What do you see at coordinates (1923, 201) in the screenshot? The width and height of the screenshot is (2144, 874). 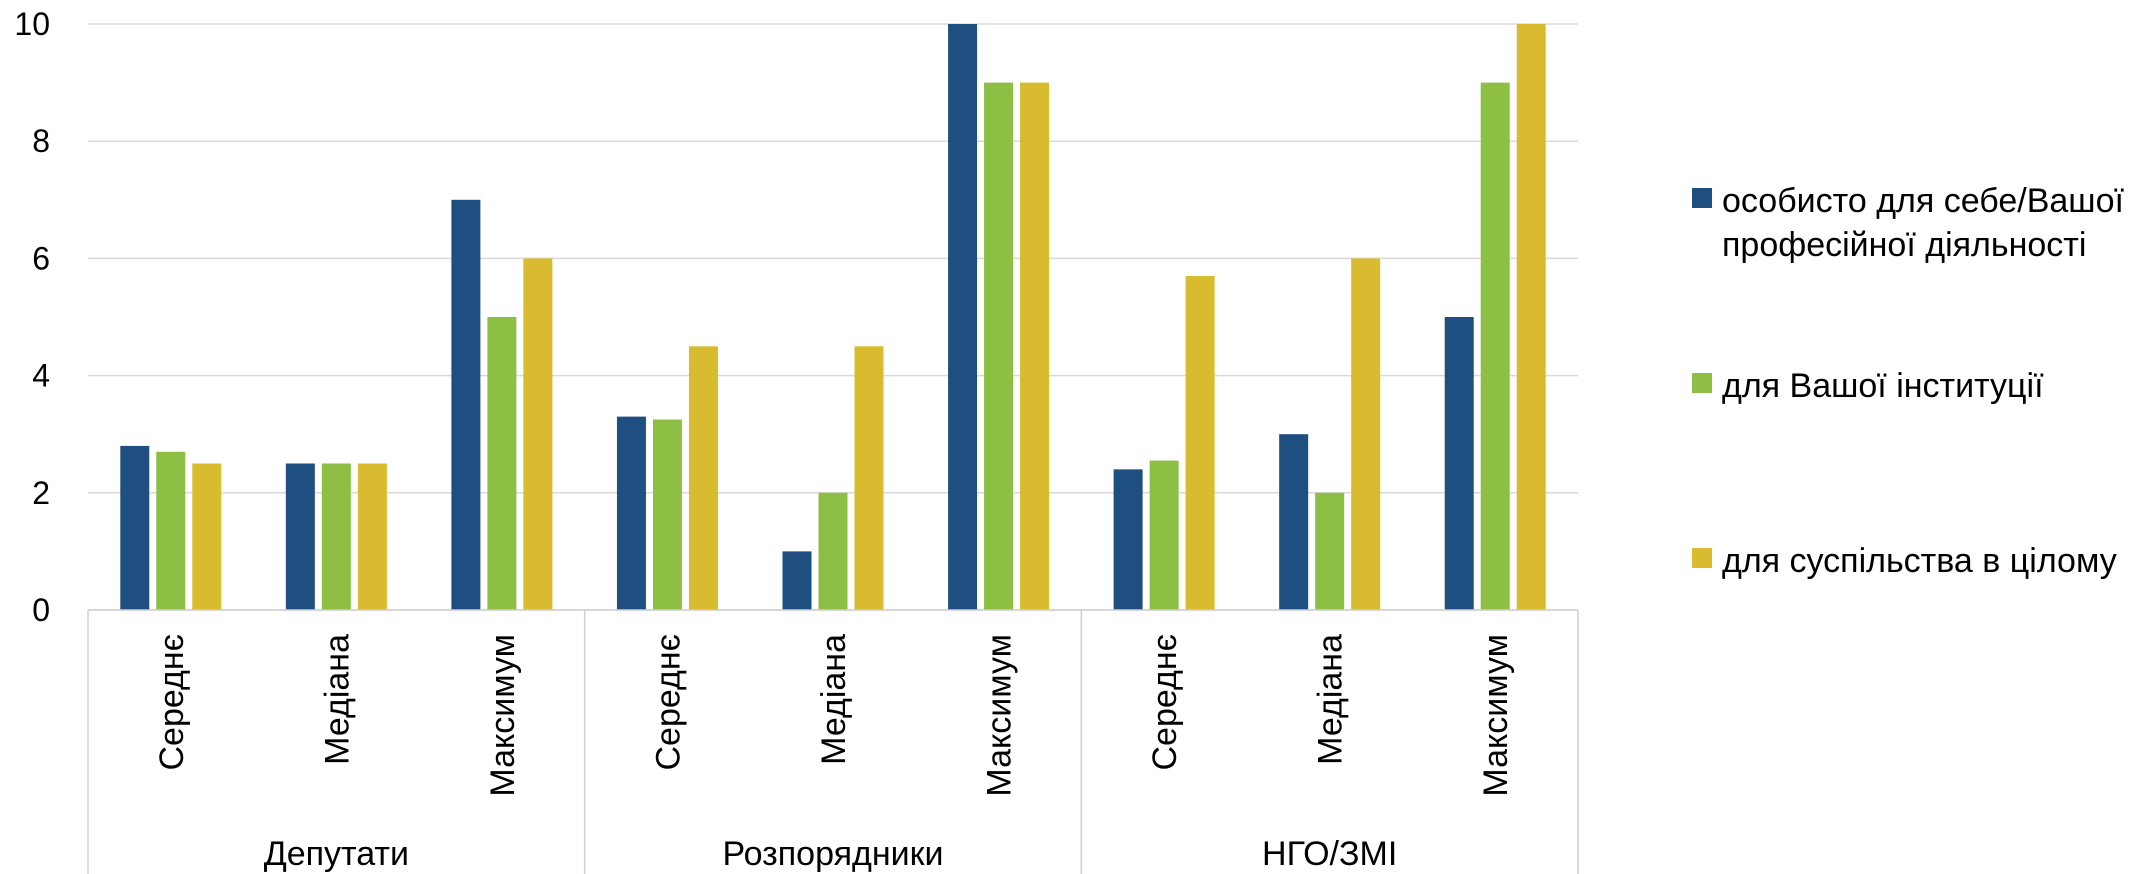 I see `legend-label: особисто для себе/Вашої` at bounding box center [1923, 201].